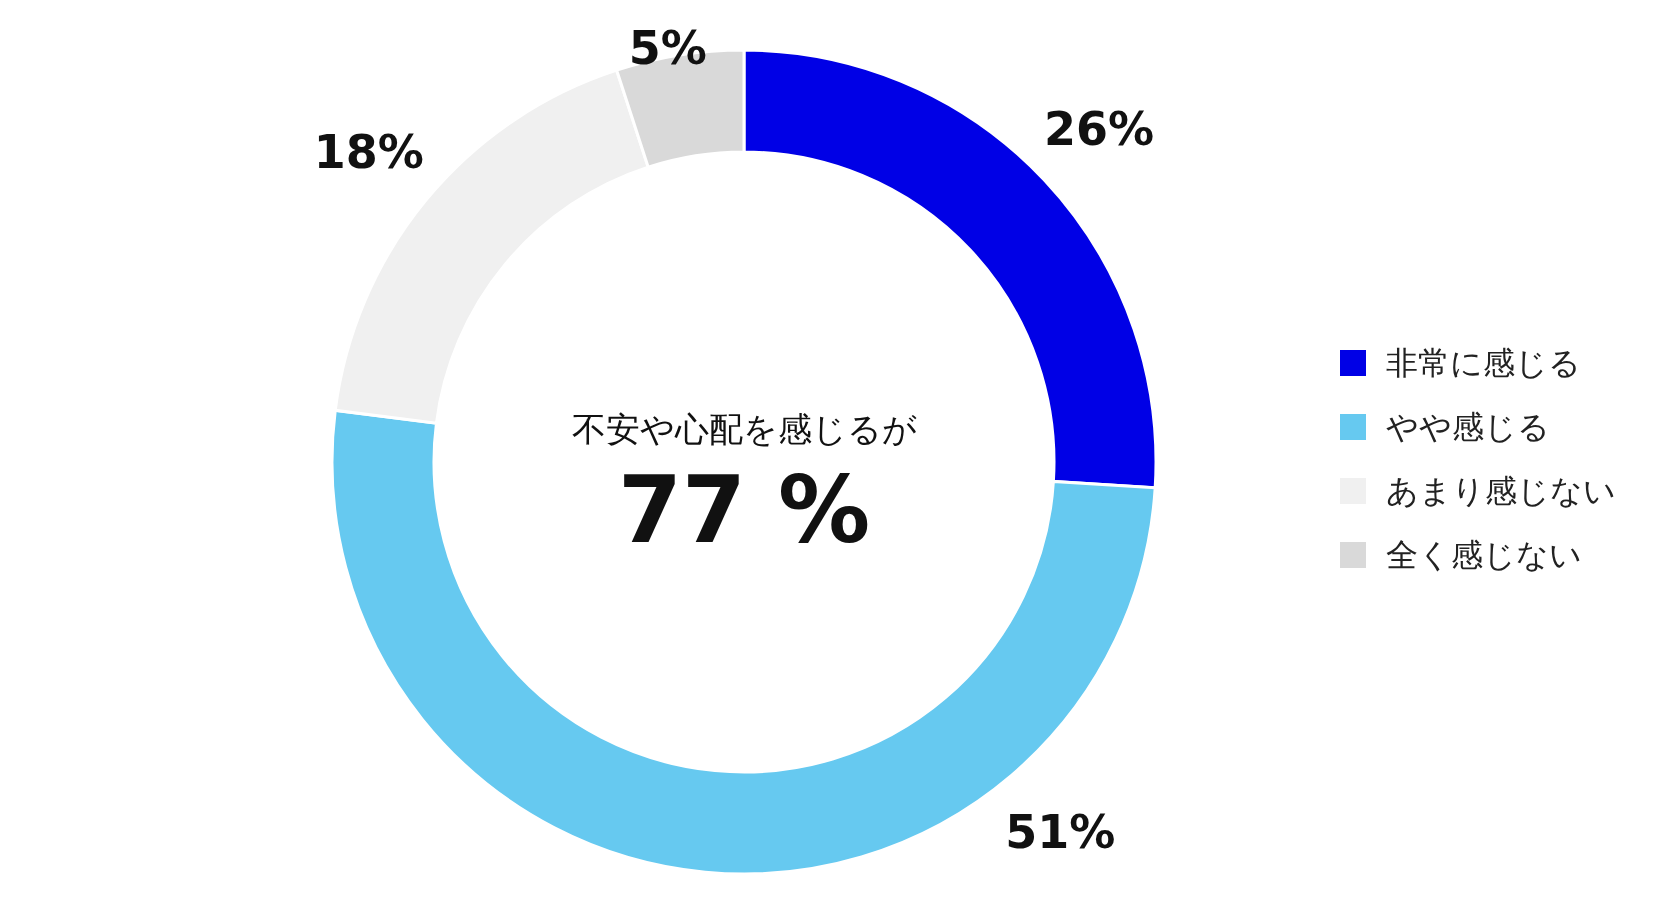 This screenshot has width=1660, height=909. What do you see at coordinates (1060, 832) in the screenshot?
I see `data-label: 51%` at bounding box center [1060, 832].